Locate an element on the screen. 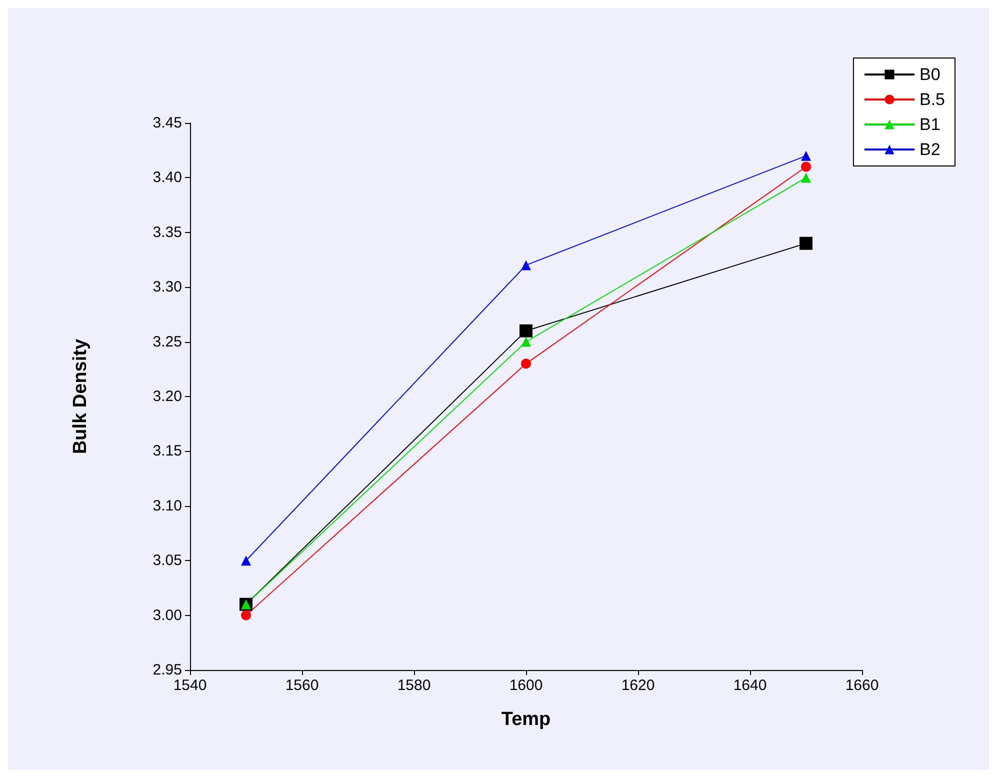  y-tick-label: 3.20 is located at coordinates (167, 396).